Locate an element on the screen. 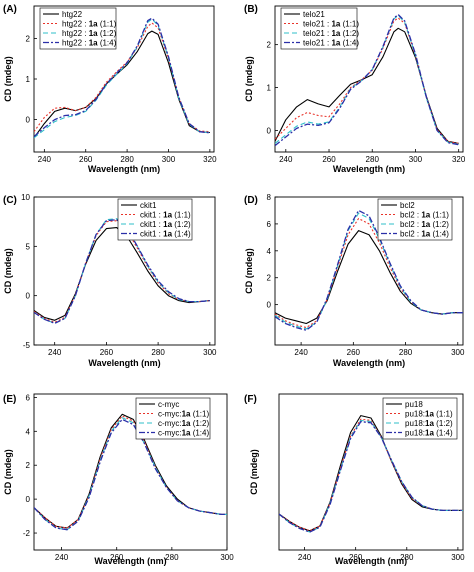  legend-entry: ckit1 : 1a (1:1) is located at coordinates (165, 215).